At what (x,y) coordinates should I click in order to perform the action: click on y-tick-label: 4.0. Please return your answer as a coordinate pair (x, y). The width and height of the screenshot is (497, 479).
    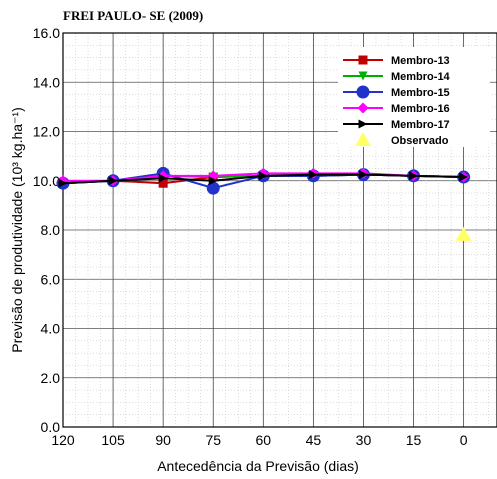
    Looking at the image, I should click on (51, 329).